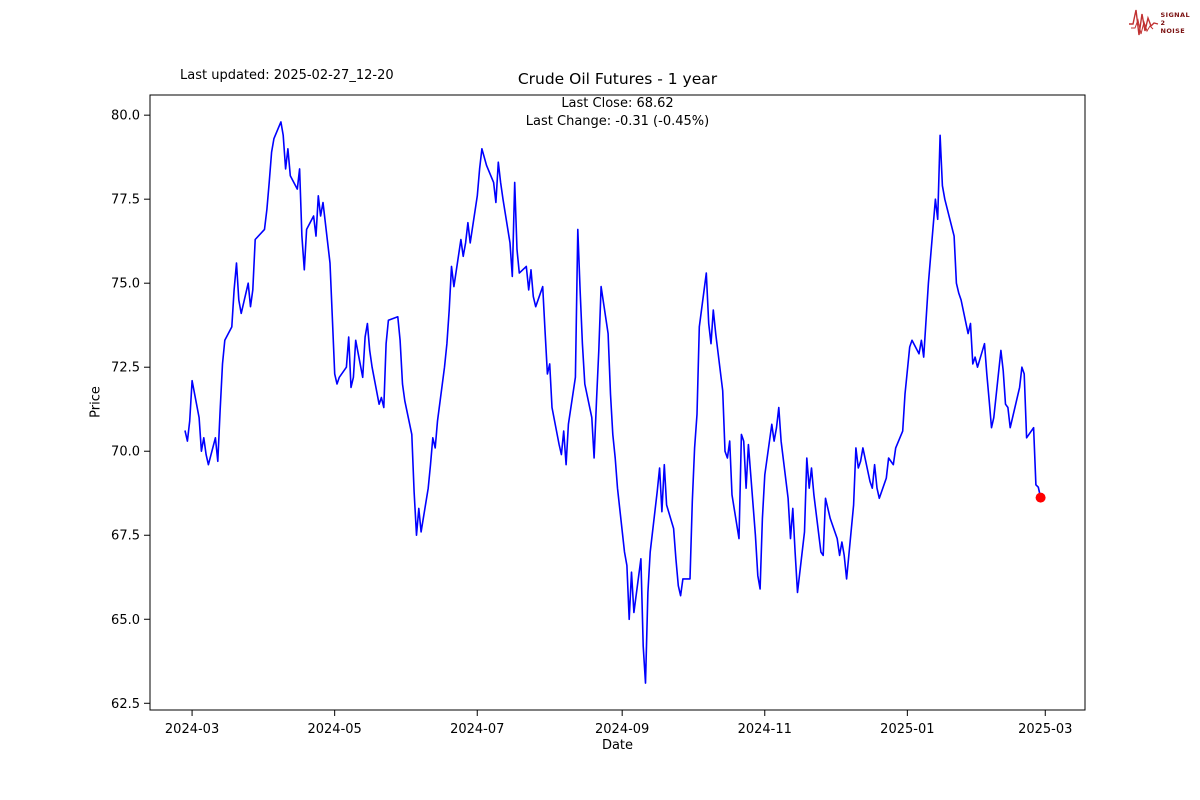 The width and height of the screenshot is (1200, 800). What do you see at coordinates (1040, 497) in the screenshot?
I see `last-price-marker` at bounding box center [1040, 497].